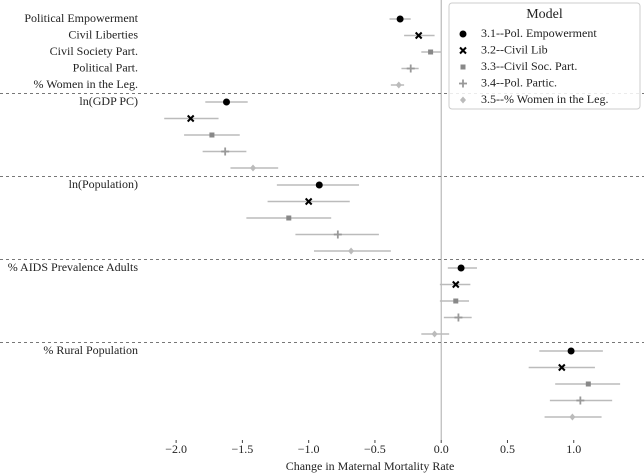  I want to click on legend-title: Model, so click(544, 14).